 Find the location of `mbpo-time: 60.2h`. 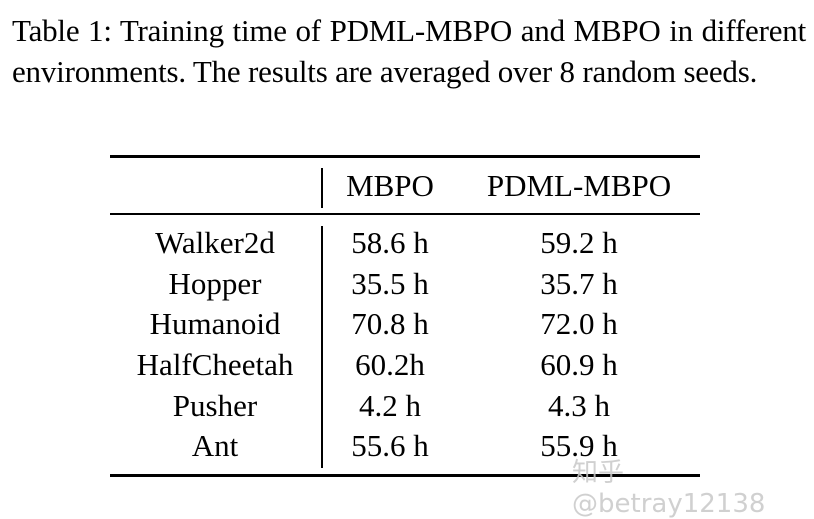

mbpo-time: 60.2h is located at coordinates (390, 364).